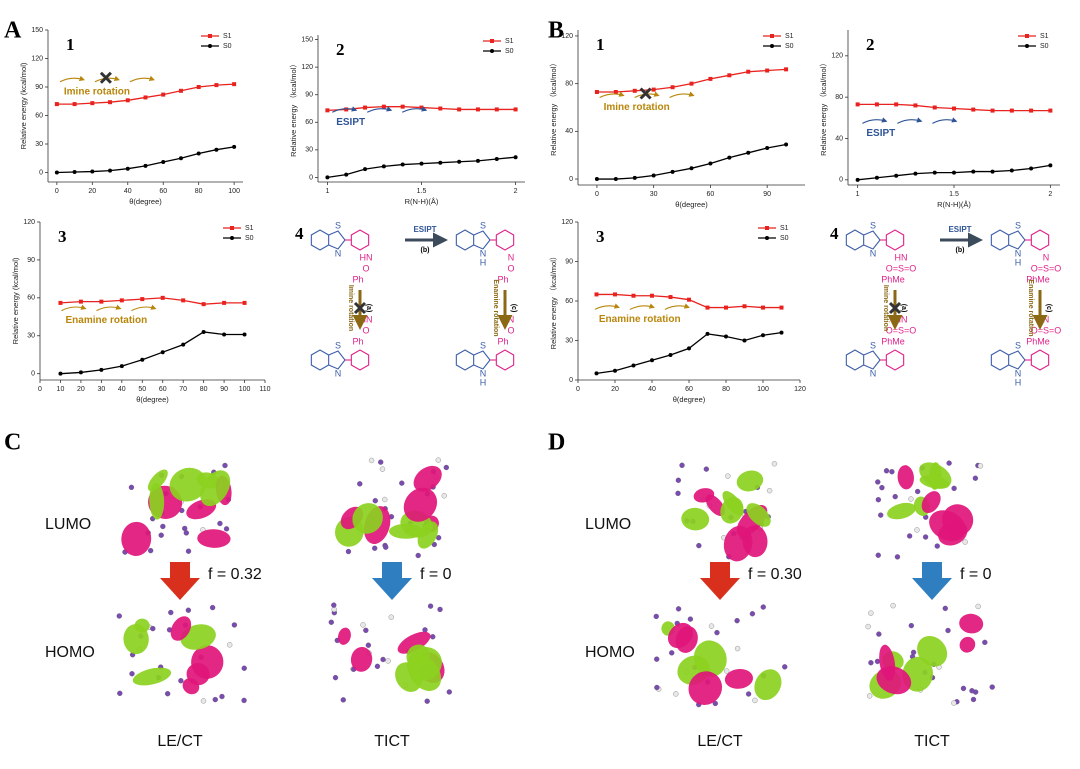 The image size is (1080, 769). What do you see at coordinates (901, 330) in the screenshot?
I see `atom-label: O=S=O` at bounding box center [901, 330].